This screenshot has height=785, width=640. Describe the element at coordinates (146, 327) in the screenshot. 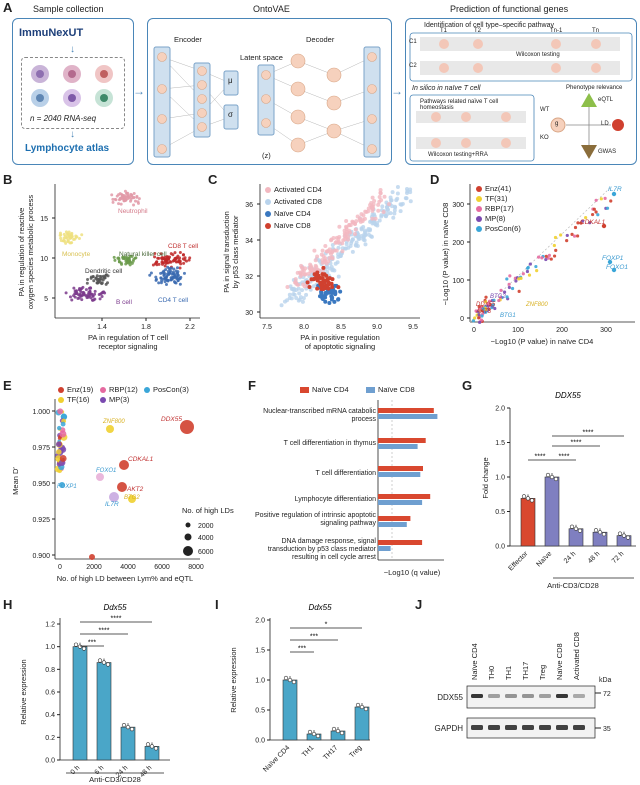

I see `b-xtick-1: 1.8` at that location.